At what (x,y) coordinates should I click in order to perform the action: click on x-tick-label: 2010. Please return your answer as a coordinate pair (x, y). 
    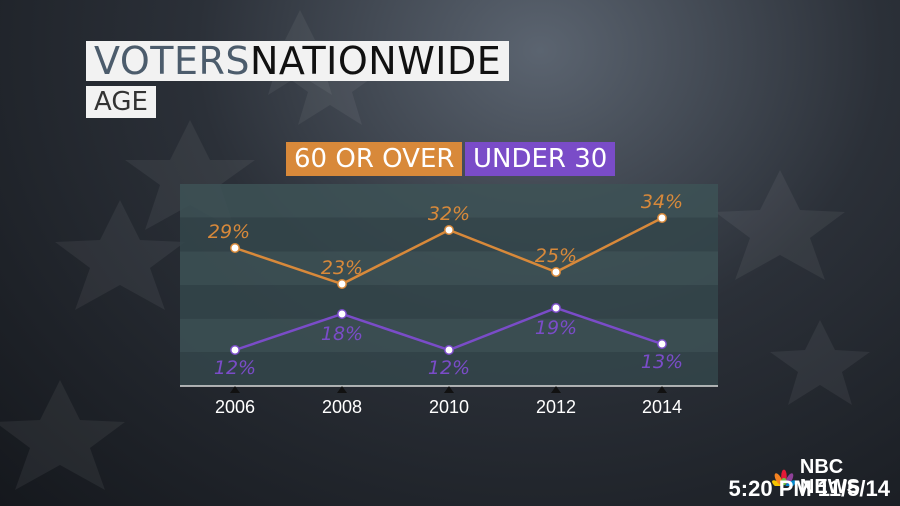
    Looking at the image, I should click on (449, 407).